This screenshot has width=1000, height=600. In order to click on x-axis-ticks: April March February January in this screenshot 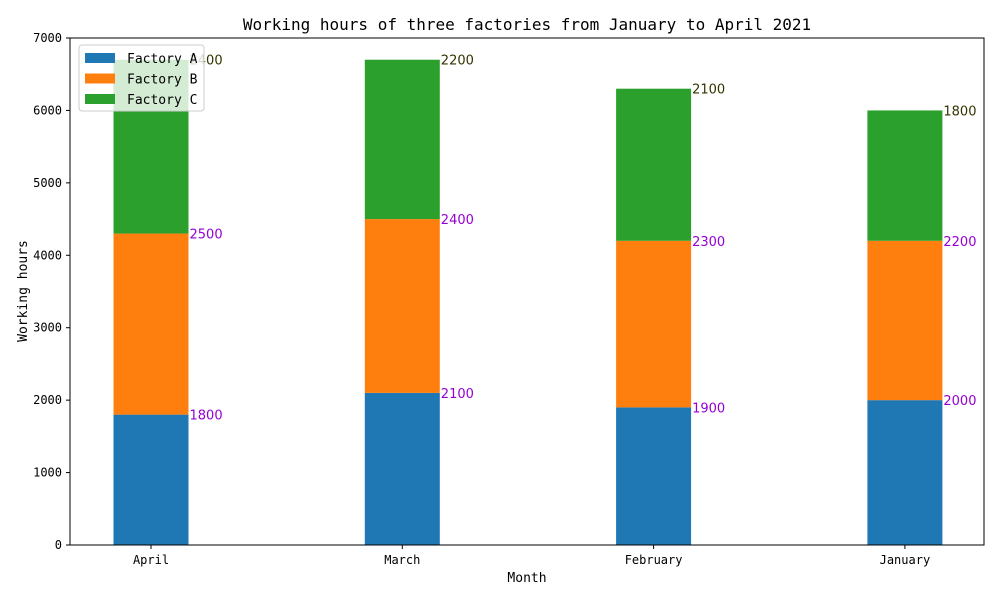, I will do `click(531, 556)`.